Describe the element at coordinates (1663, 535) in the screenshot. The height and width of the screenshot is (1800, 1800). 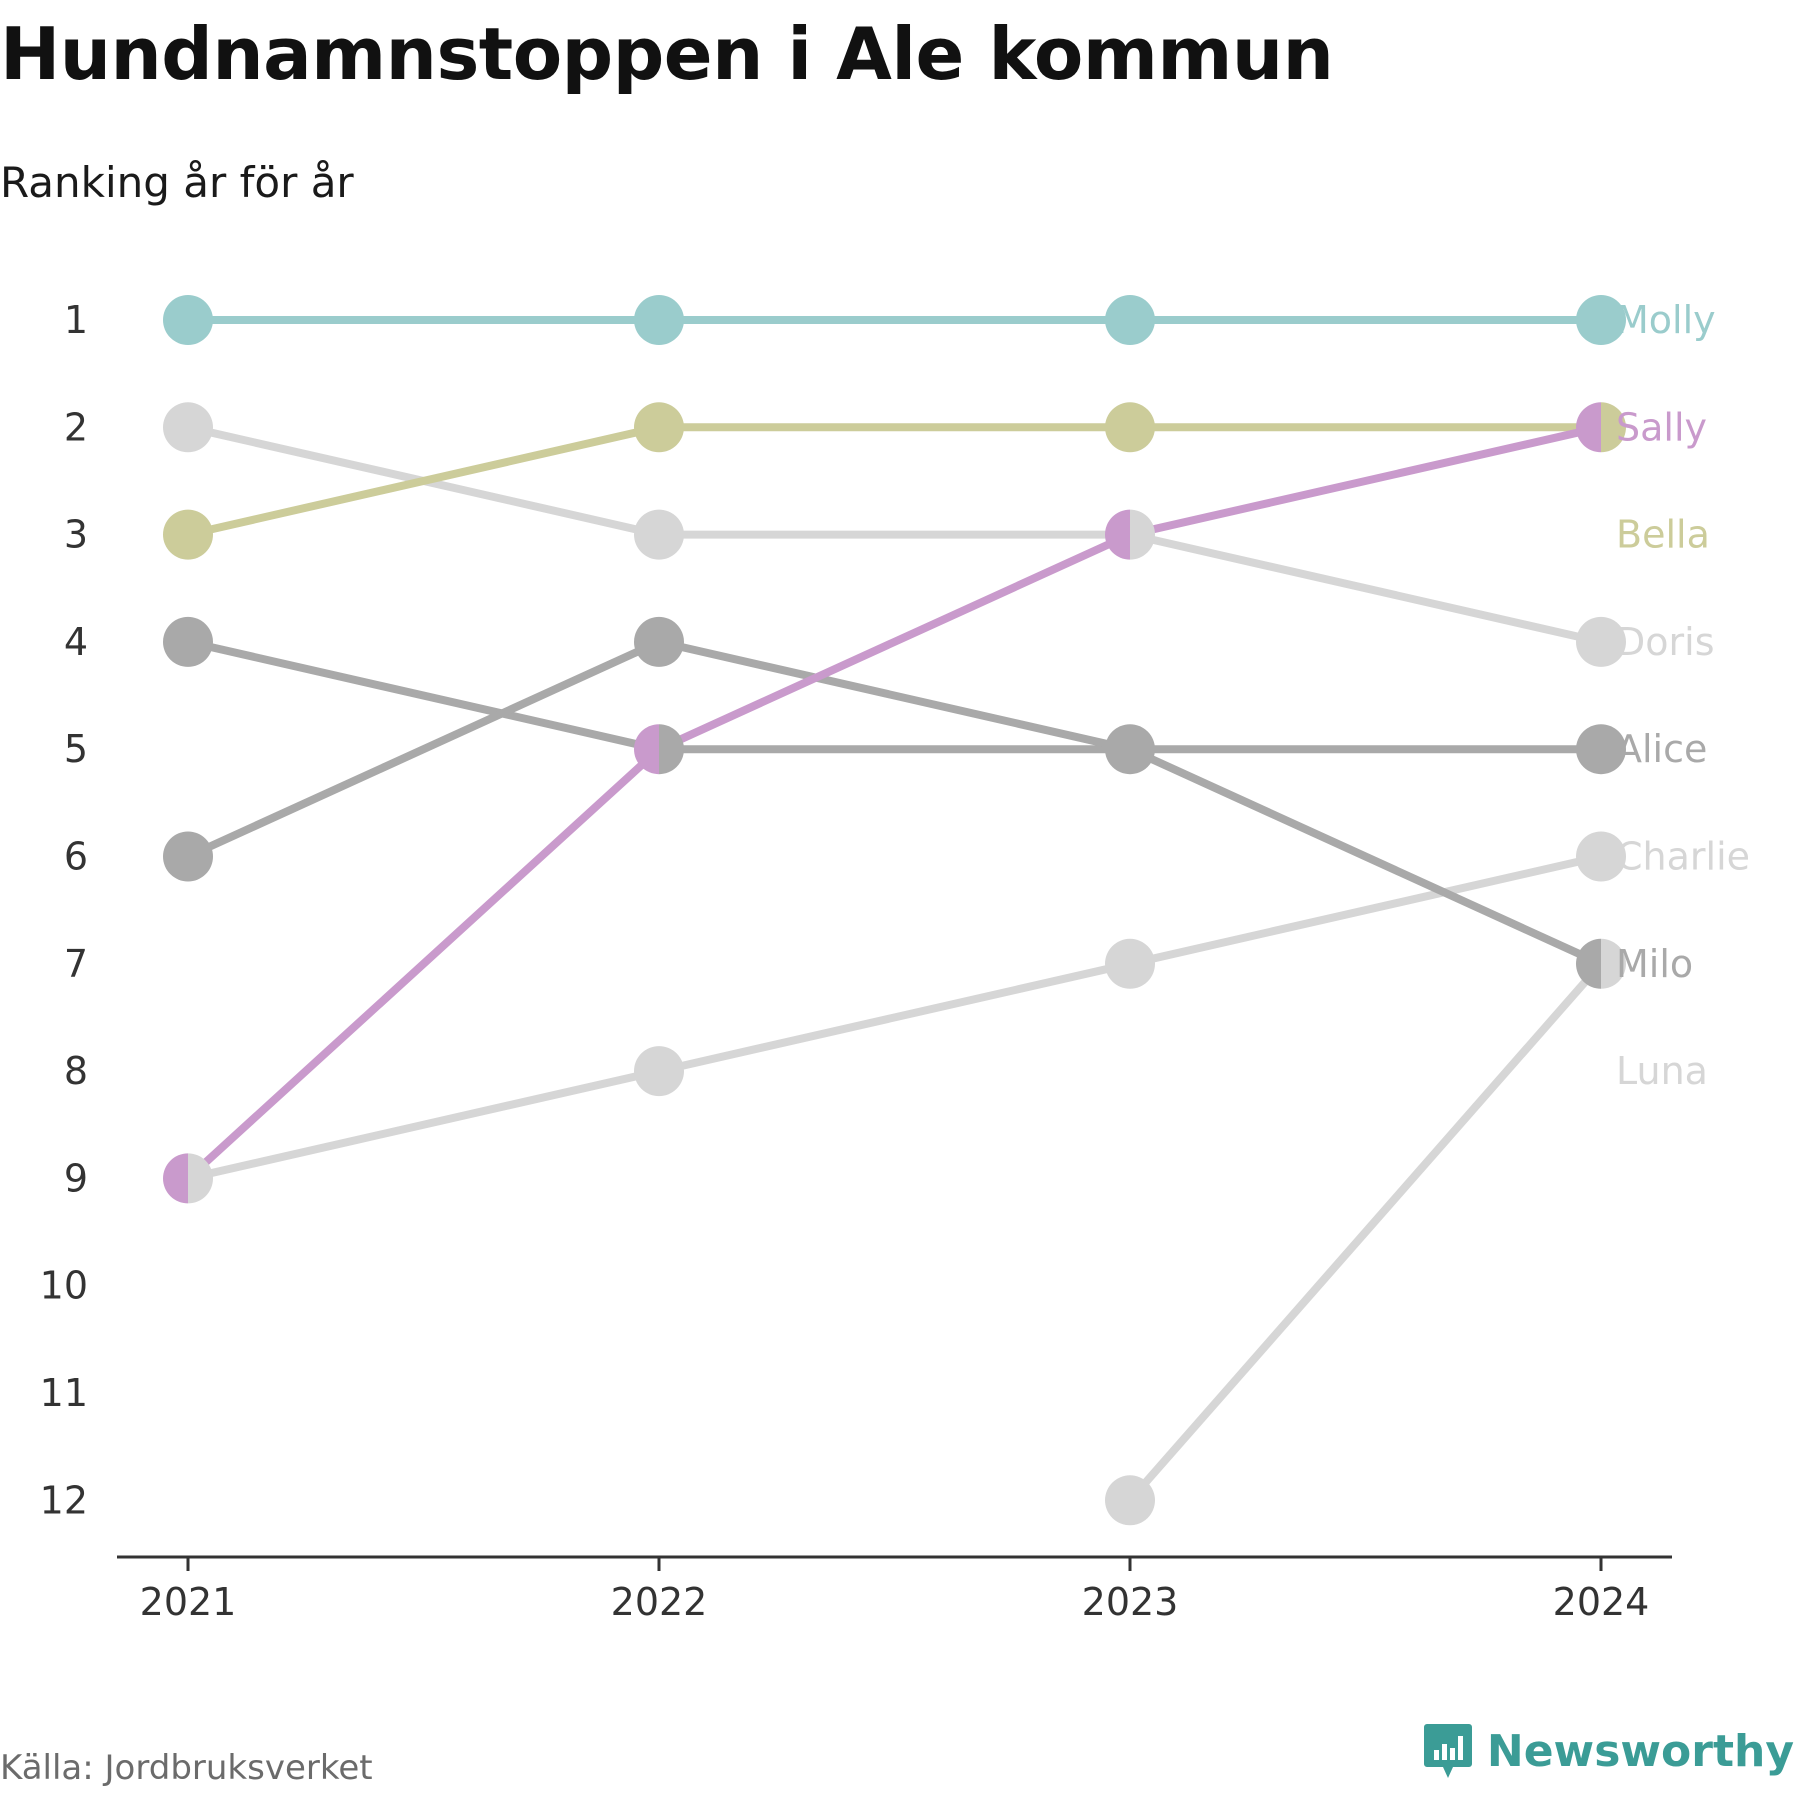
I see `series-label-bella: Bella` at that location.